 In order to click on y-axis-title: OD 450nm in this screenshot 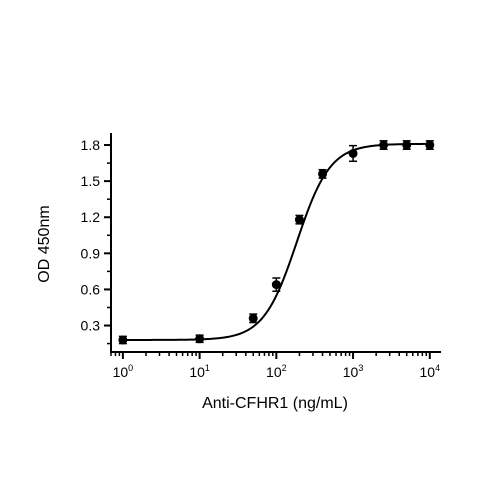, I will do `click(44, 243)`.